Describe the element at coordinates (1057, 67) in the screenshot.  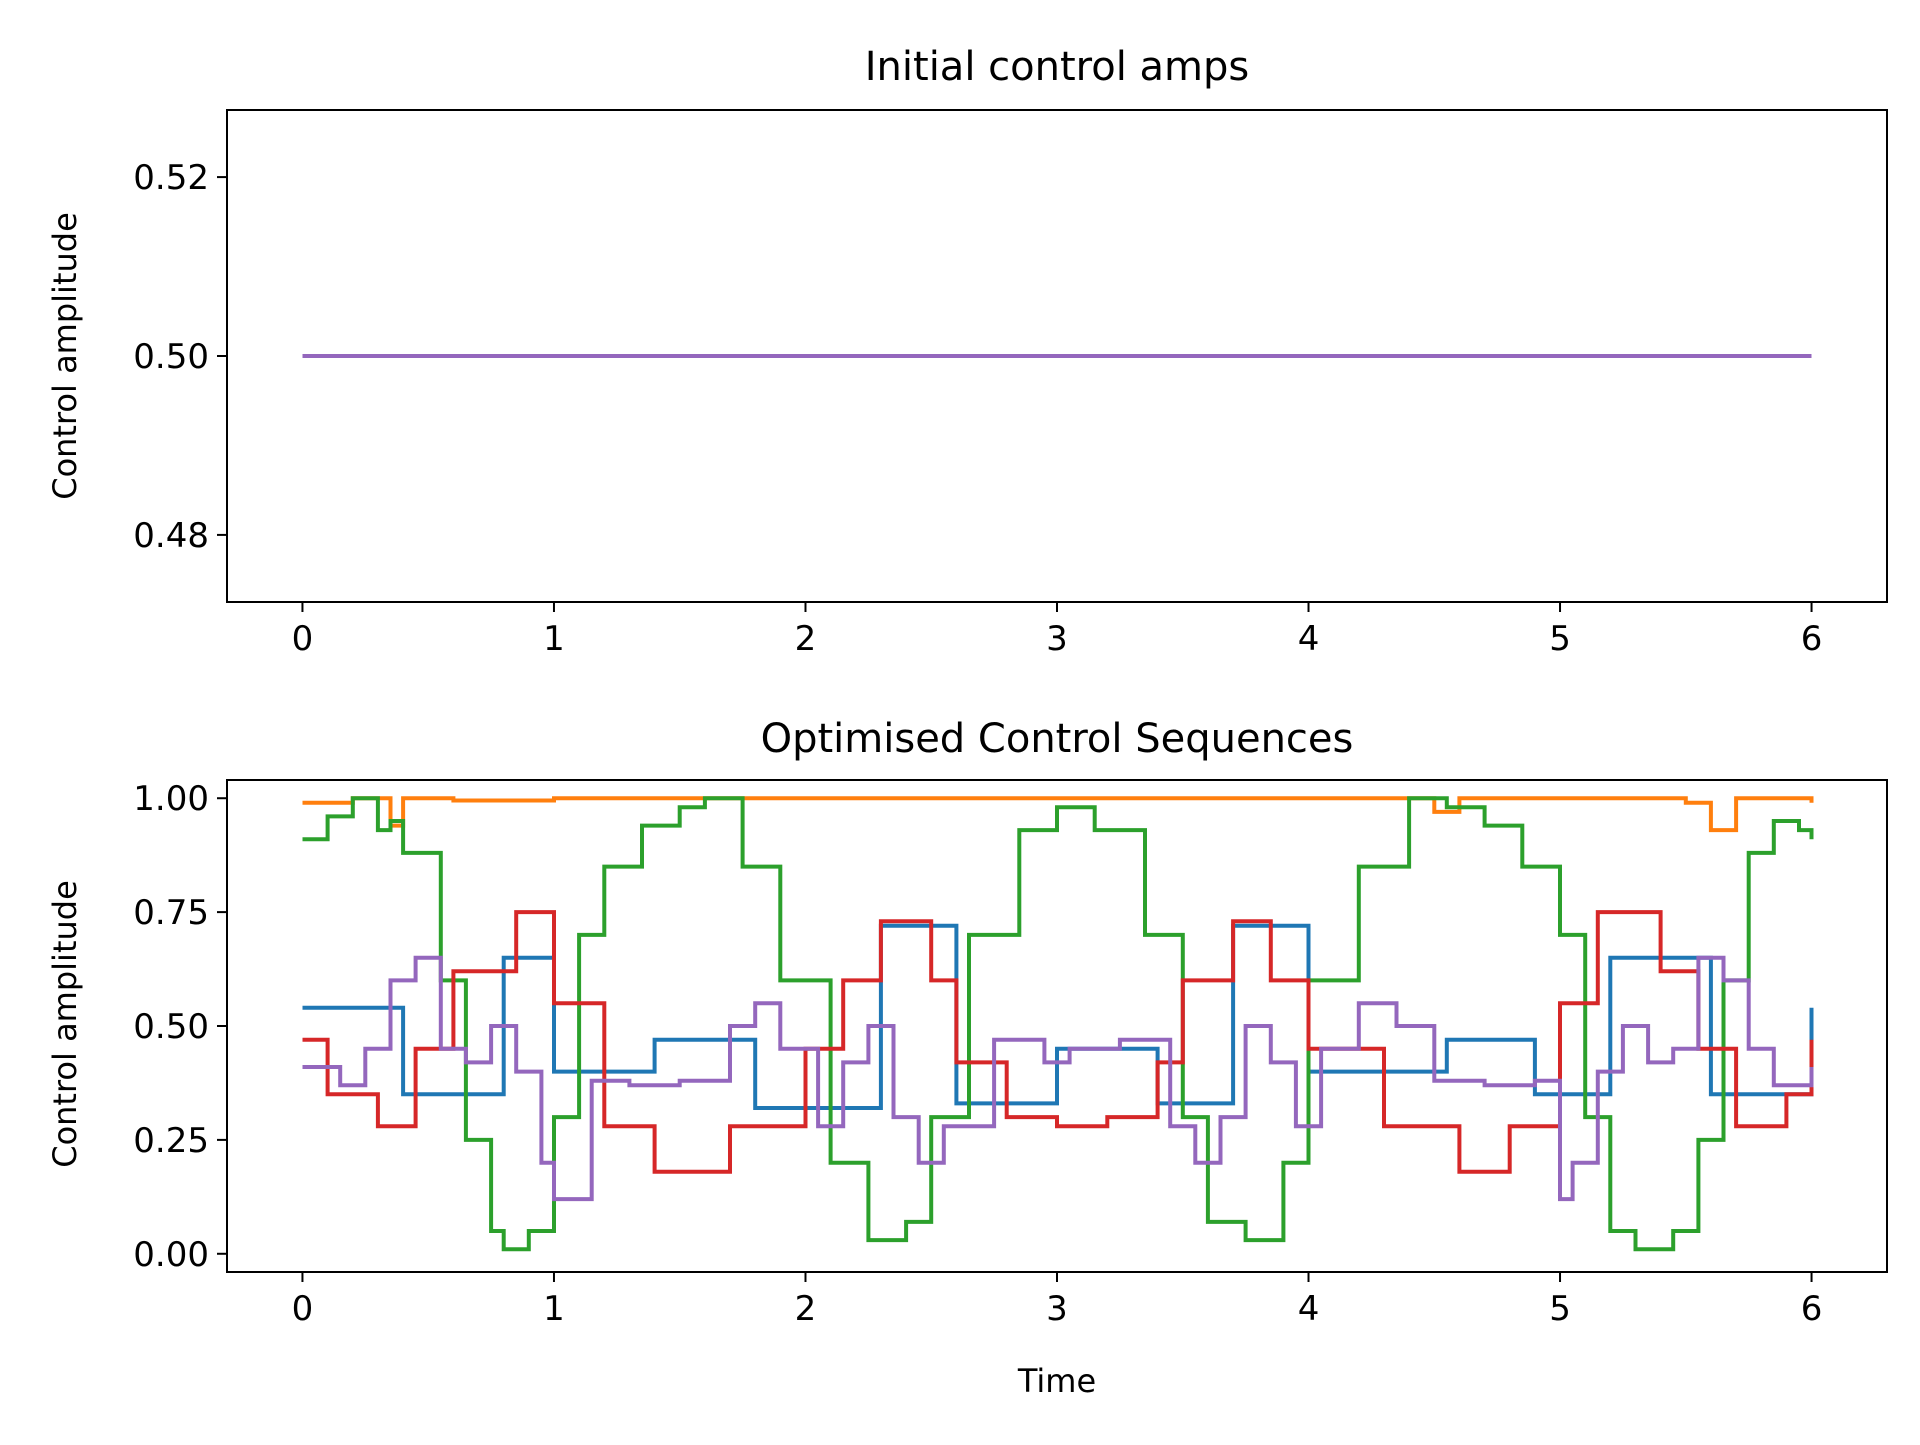
I see `axes-title: Initial control amps` at that location.